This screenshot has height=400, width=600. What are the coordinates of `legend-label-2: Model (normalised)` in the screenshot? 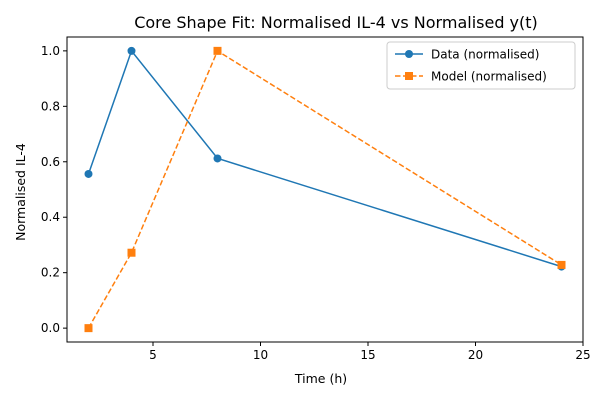 It's located at (489, 77).